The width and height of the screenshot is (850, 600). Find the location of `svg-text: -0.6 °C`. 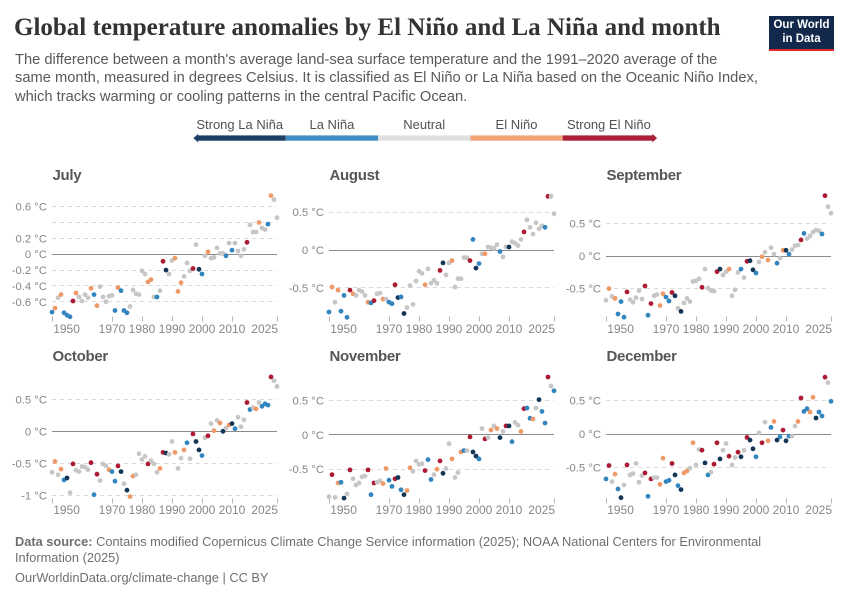

svg-text: -0.6 °C is located at coordinates (29, 303).